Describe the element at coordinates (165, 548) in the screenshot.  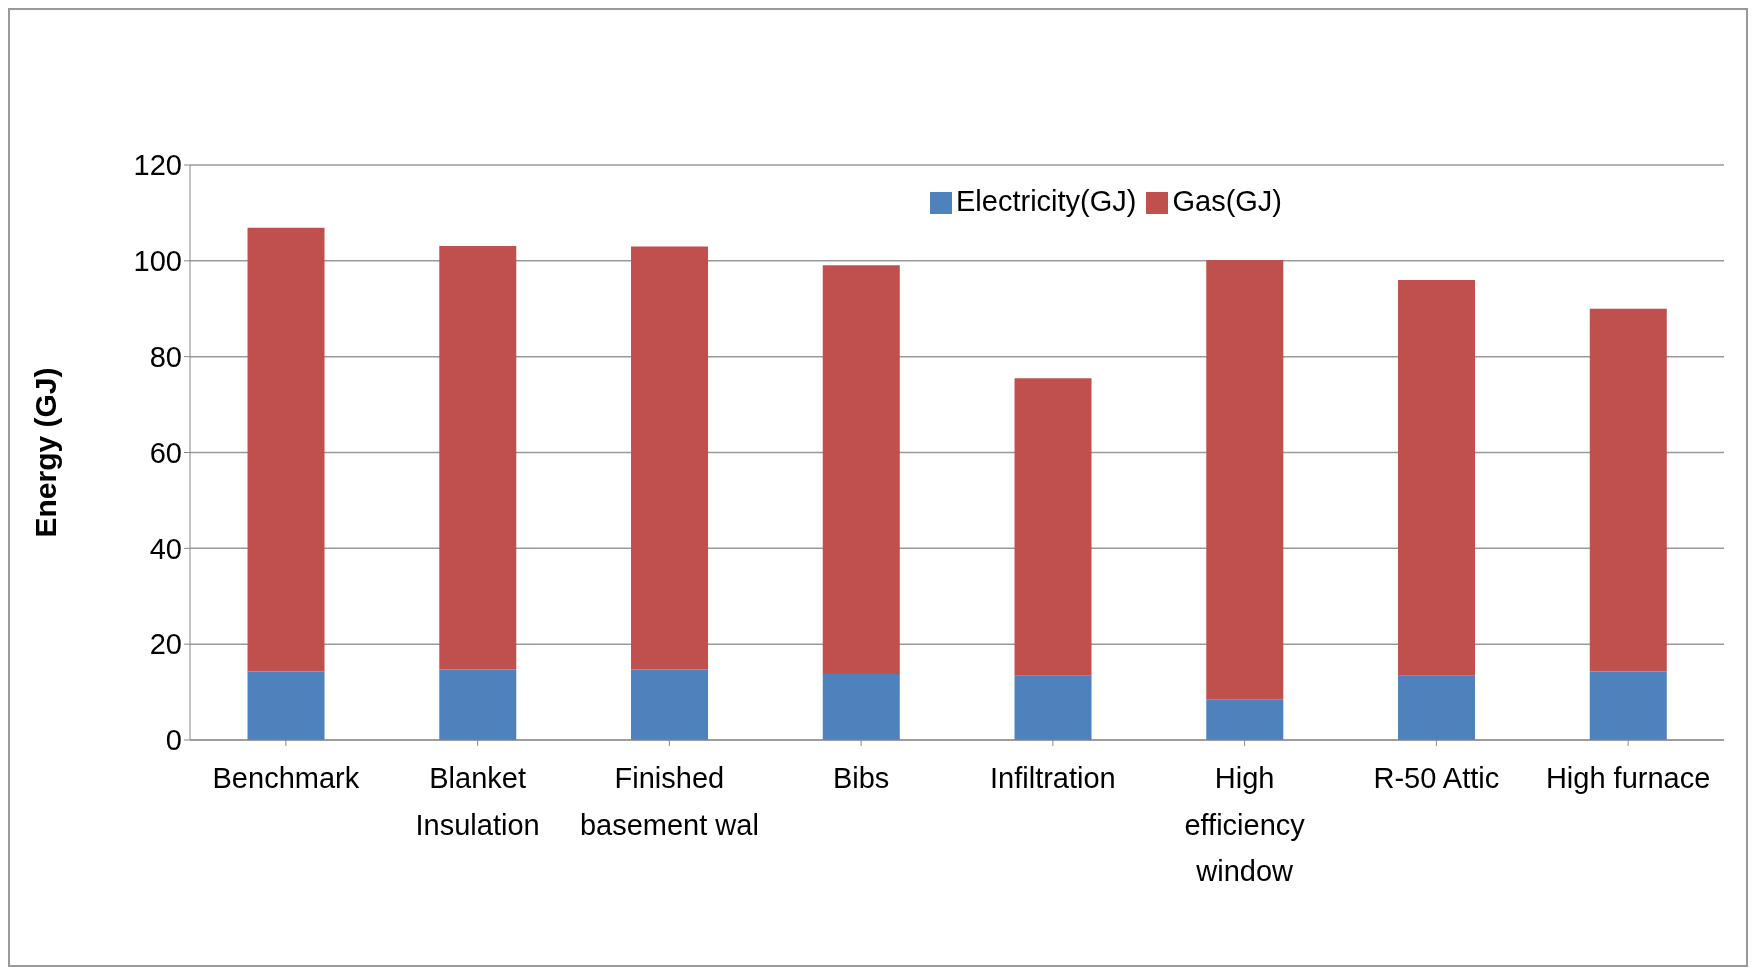
I see `y-tick-label: 40` at that location.